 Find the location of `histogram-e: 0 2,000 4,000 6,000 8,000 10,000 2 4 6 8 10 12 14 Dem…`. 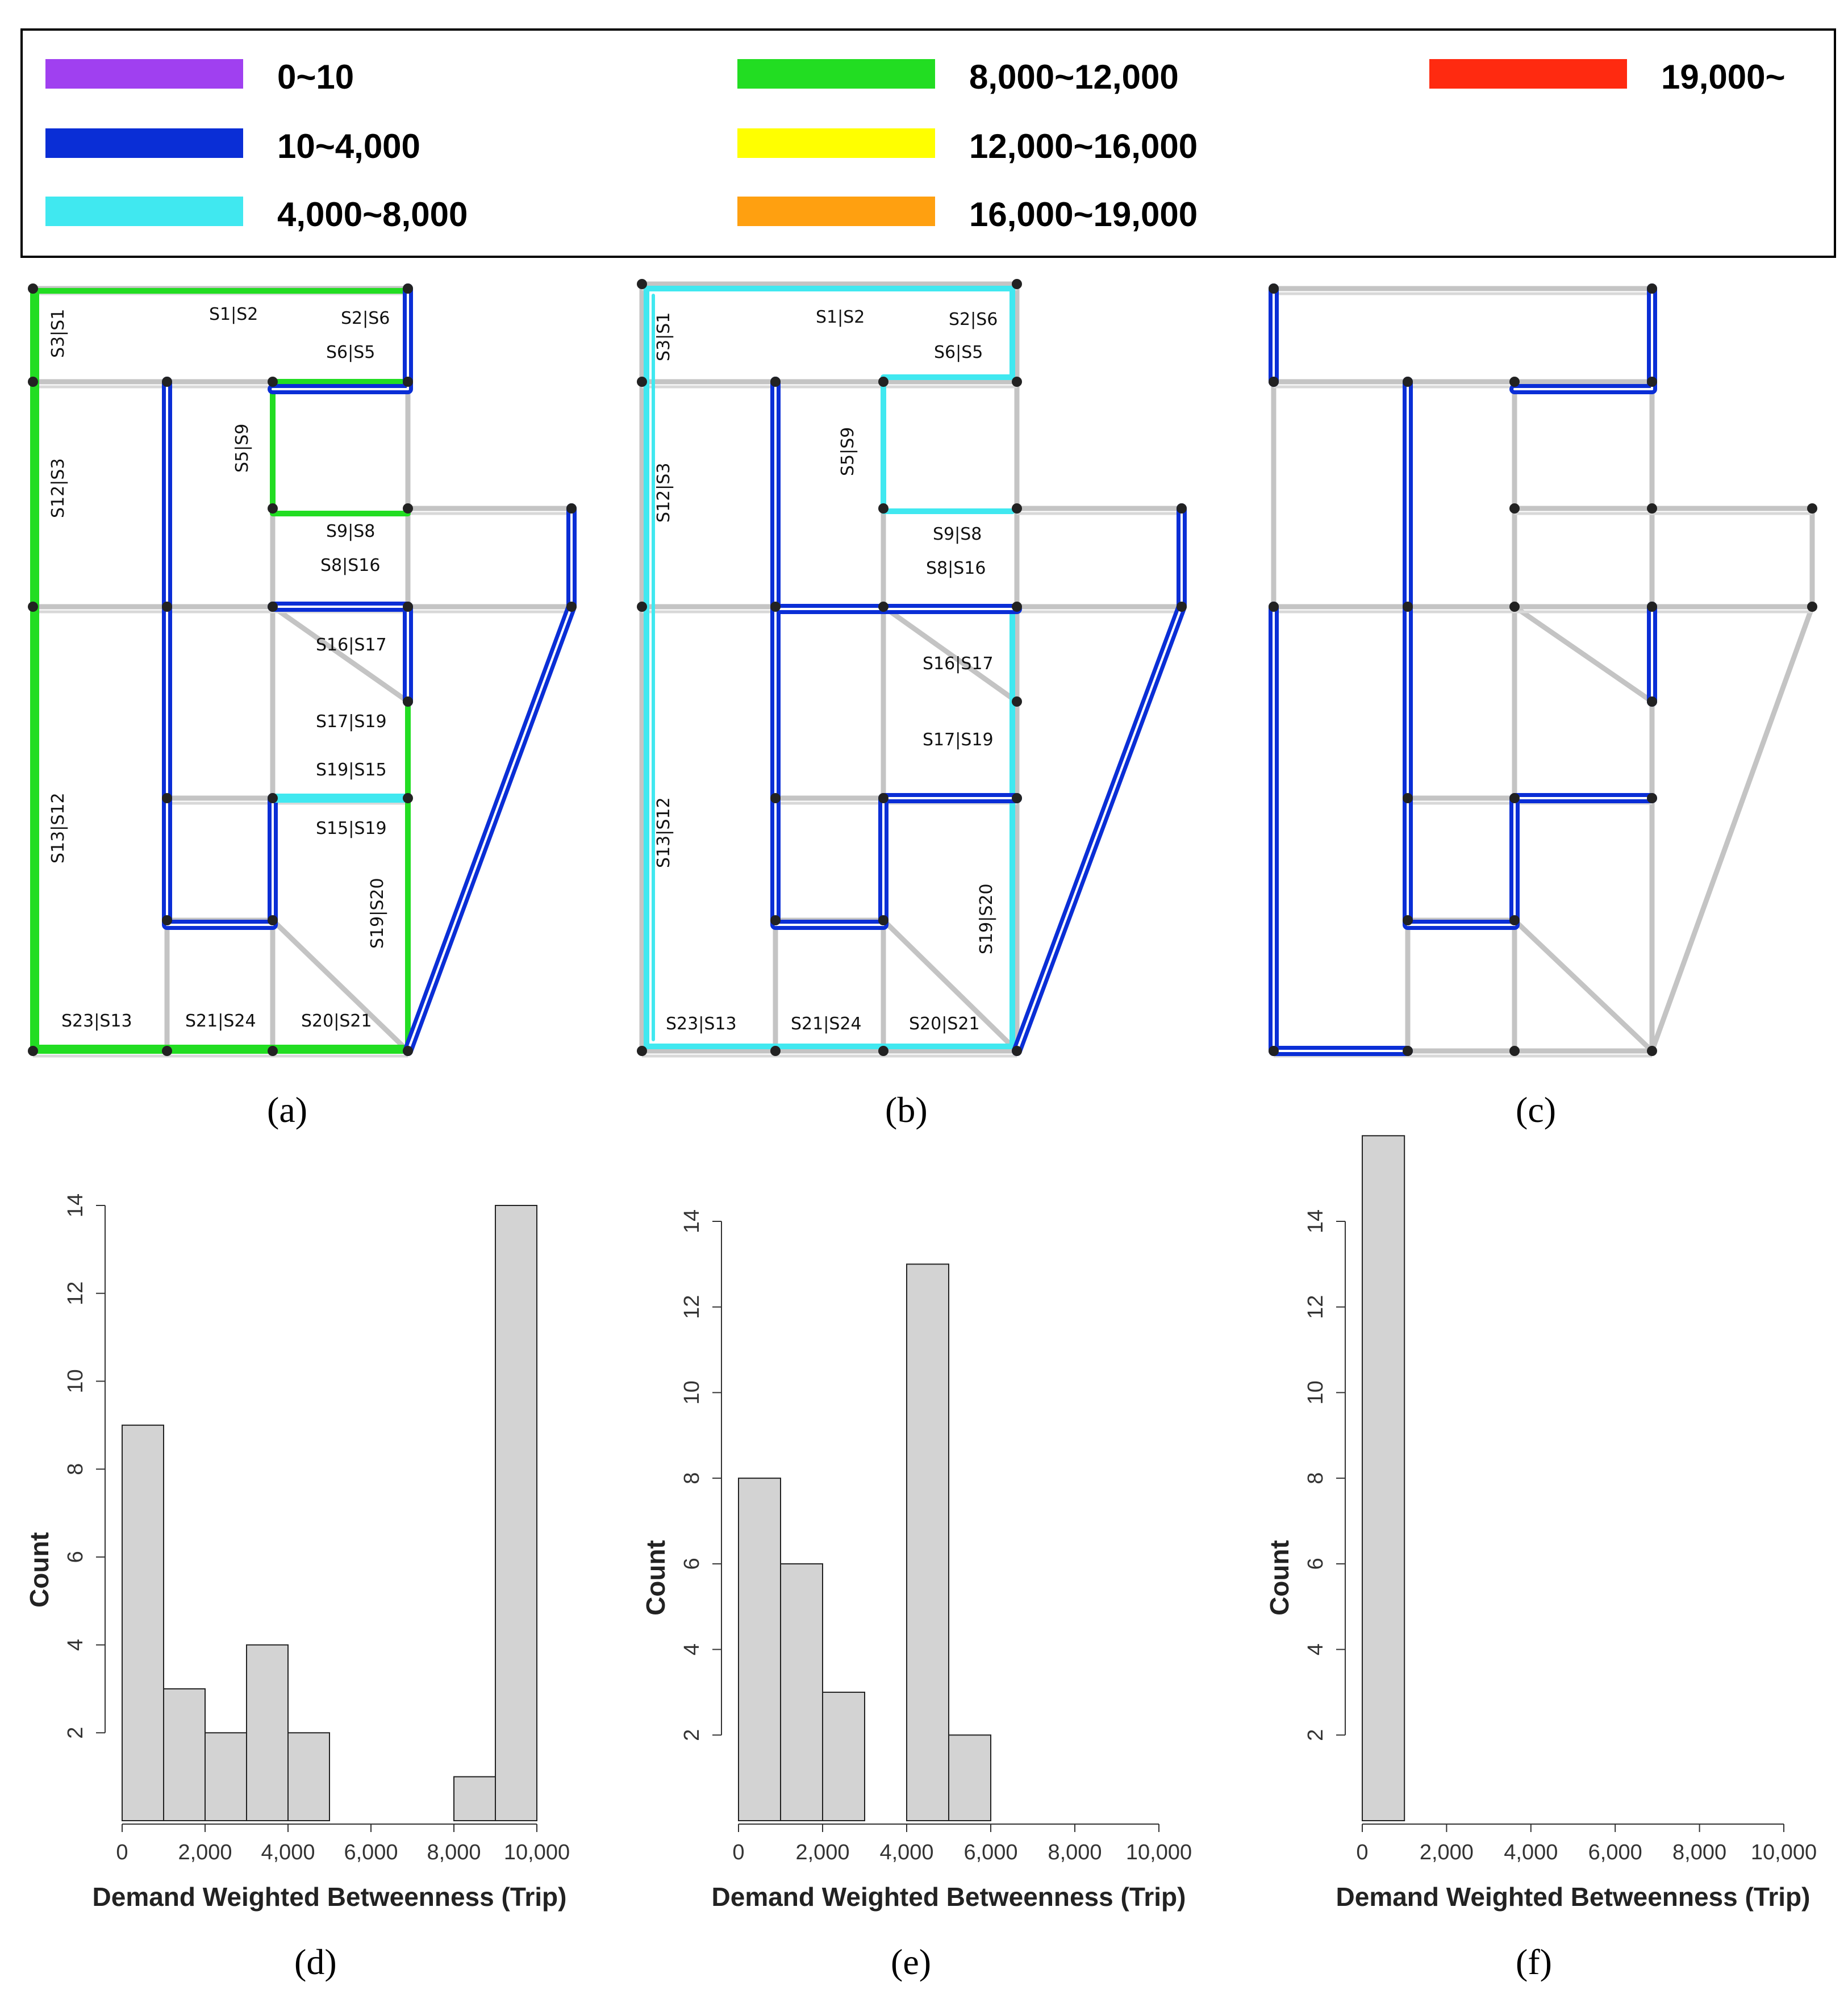

histogram-e: 0 2,000 4,000 6,000 8,000 10,000 2 4 6 8 10 12 14 Dem… is located at coordinates (916, 1596).